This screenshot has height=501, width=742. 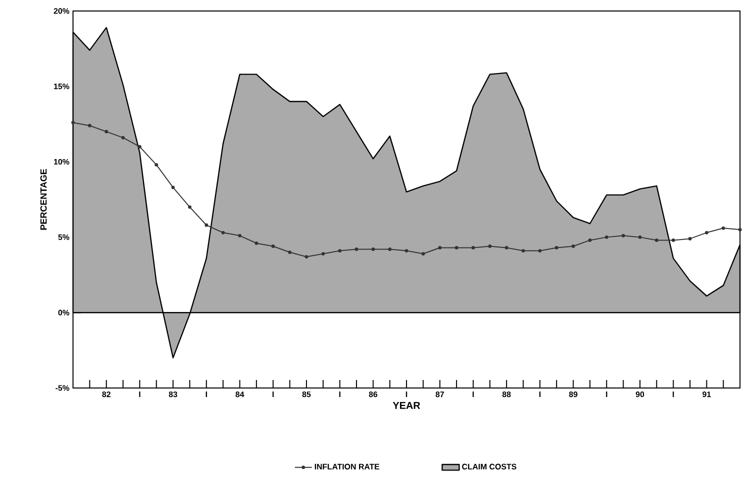 What do you see at coordinates (43, 199) in the screenshot?
I see `y-axis-title: PERCENTAGE` at bounding box center [43, 199].